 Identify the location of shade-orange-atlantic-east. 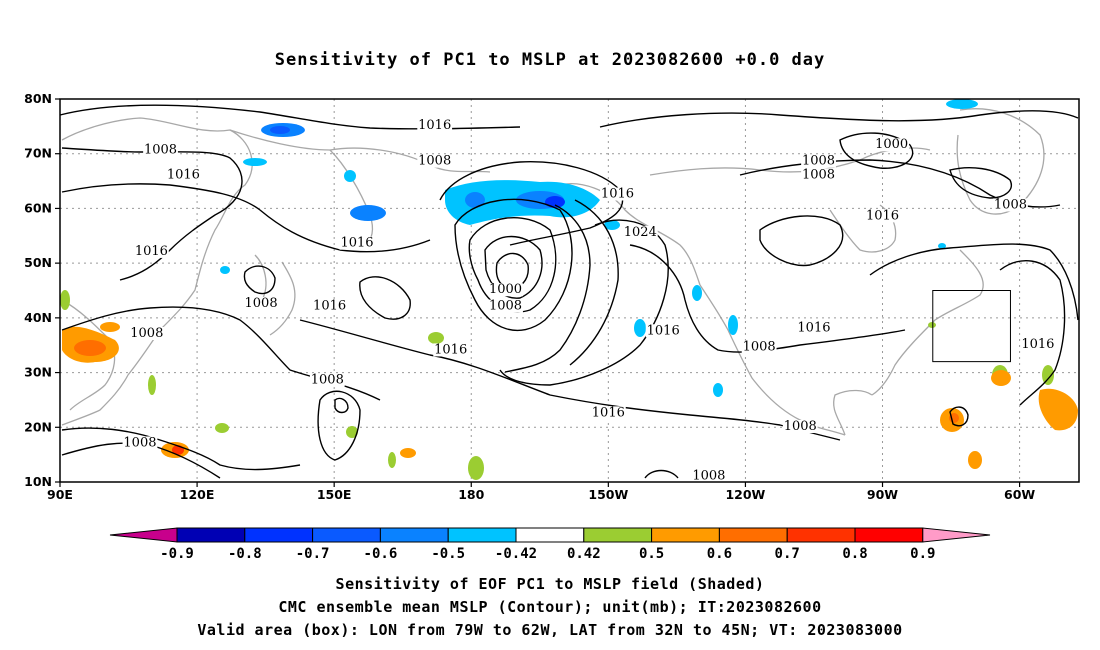
(1058, 409).